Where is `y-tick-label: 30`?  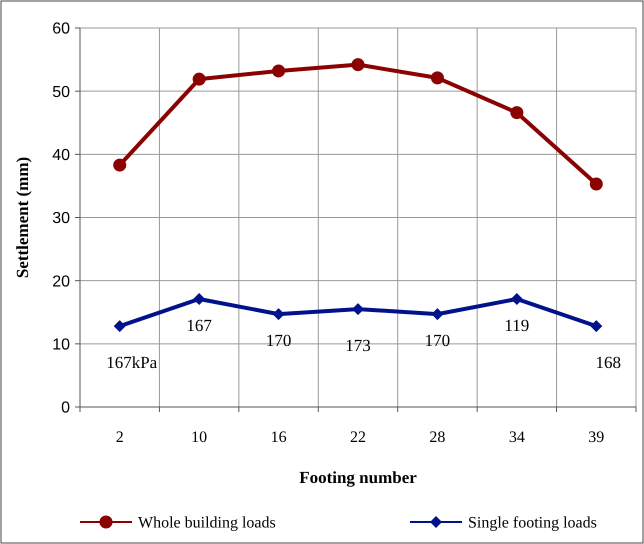 y-tick-label: 30 is located at coordinates (61, 219).